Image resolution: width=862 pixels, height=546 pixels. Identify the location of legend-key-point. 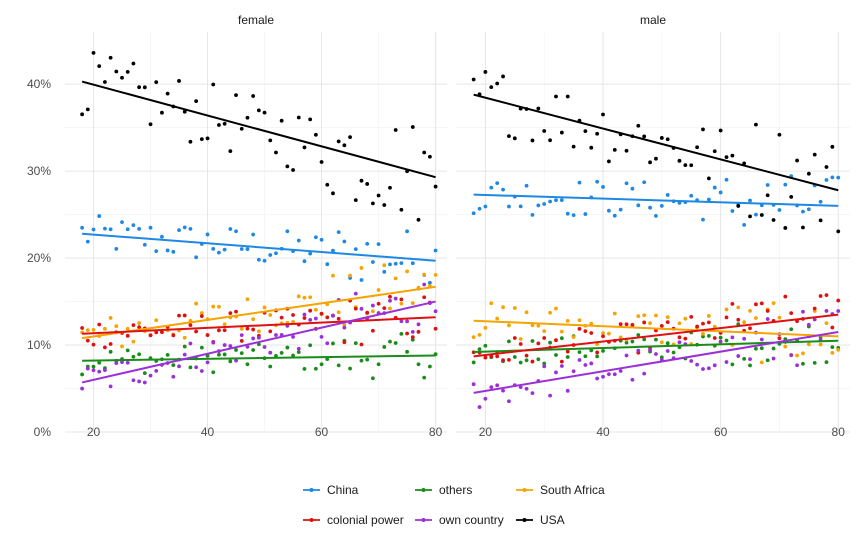
(423, 490).